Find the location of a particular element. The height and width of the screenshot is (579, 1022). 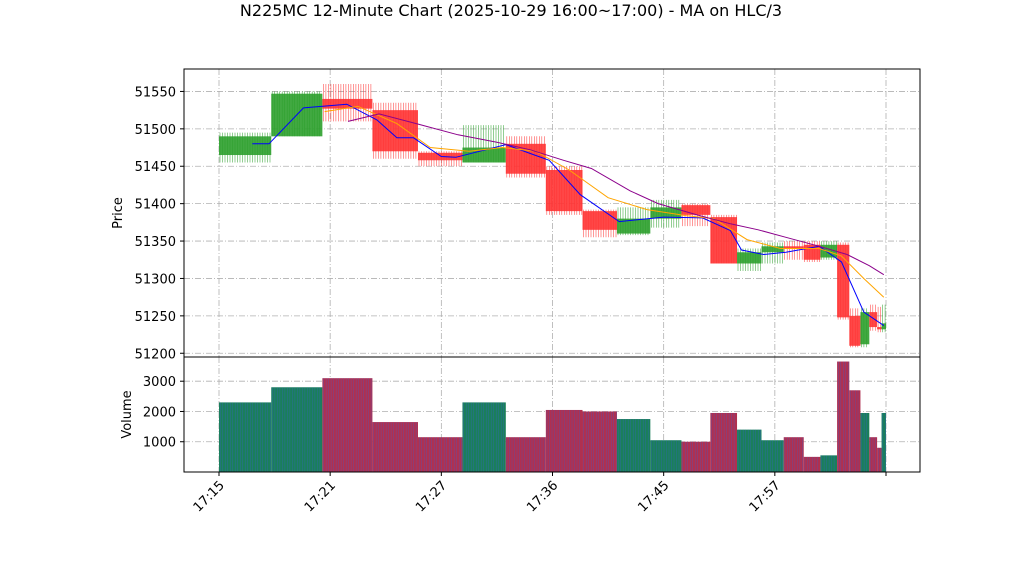

price-tick-label: 51450 is located at coordinates (155, 167).